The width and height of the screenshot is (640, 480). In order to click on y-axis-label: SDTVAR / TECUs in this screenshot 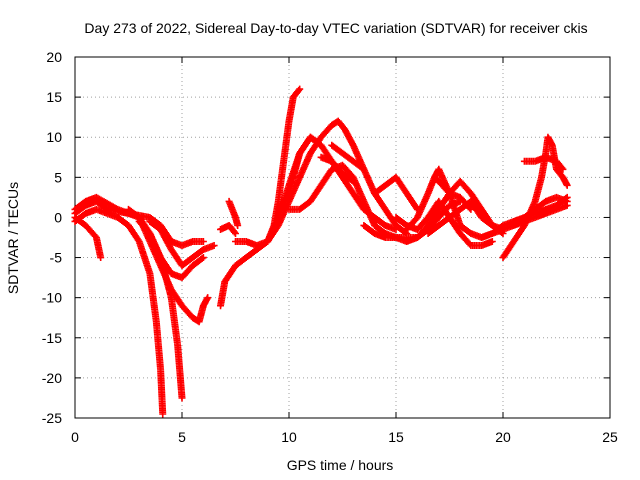, I will do `click(13, 238)`.